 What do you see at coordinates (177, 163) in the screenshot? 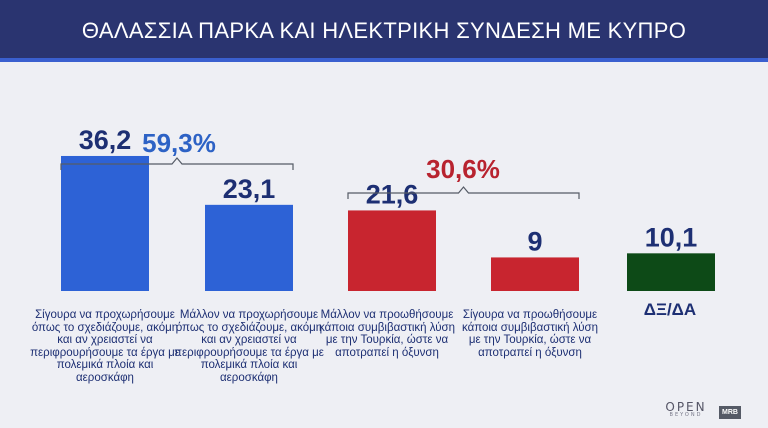
I see `bracket-favor` at bounding box center [177, 163].